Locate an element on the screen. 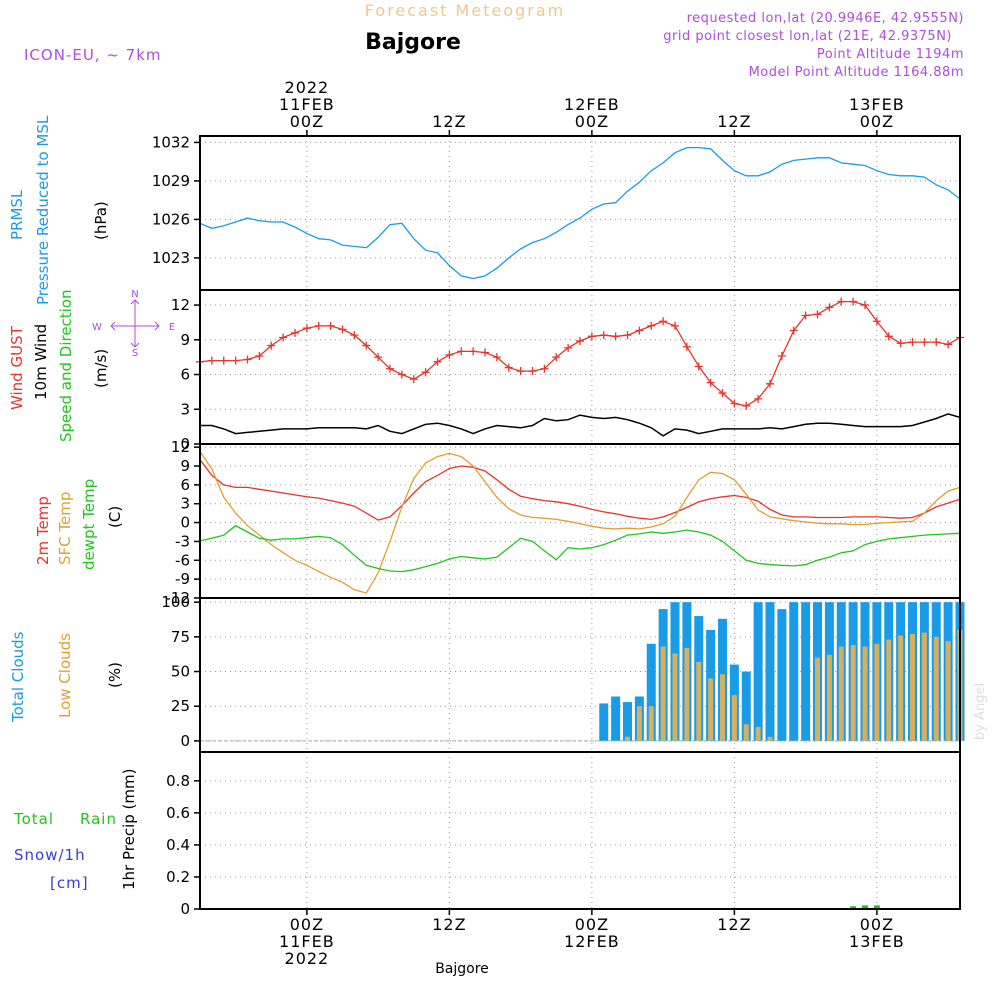  temp-ytick-label: 9 is located at coordinates (185, 466).